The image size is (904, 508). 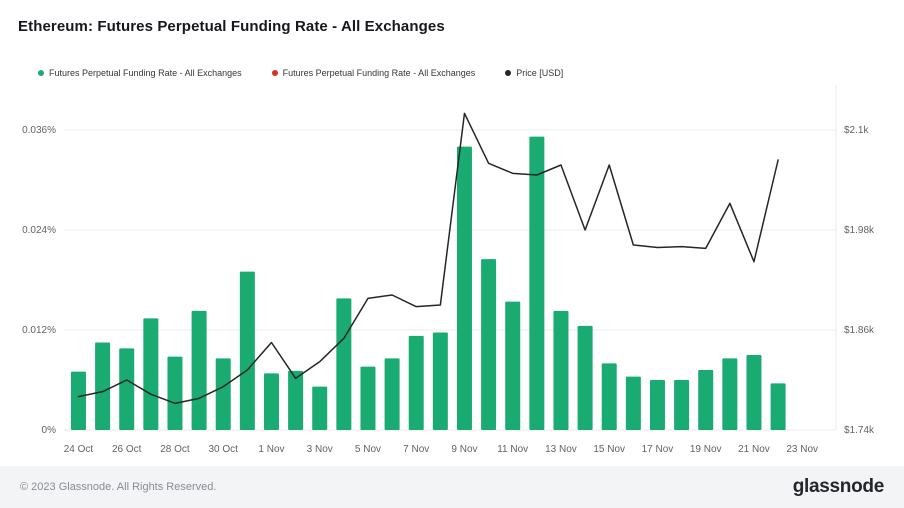 What do you see at coordinates (859, 230) in the screenshot?
I see `right-axis-tick-label: $1.98k` at bounding box center [859, 230].